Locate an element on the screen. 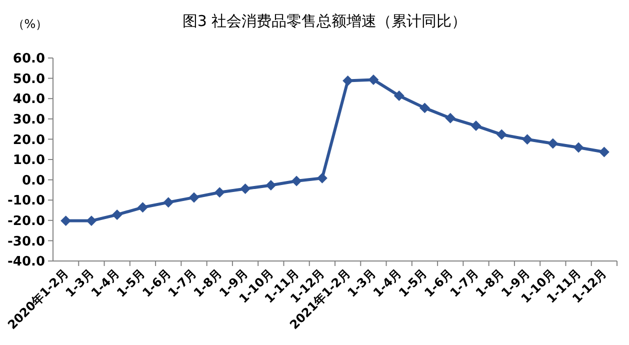 Image resolution: width=629 pixels, height=345 pixels. chart-title: 图3 社会消费品零售总额增速（累计同比） is located at coordinates (324, 21).